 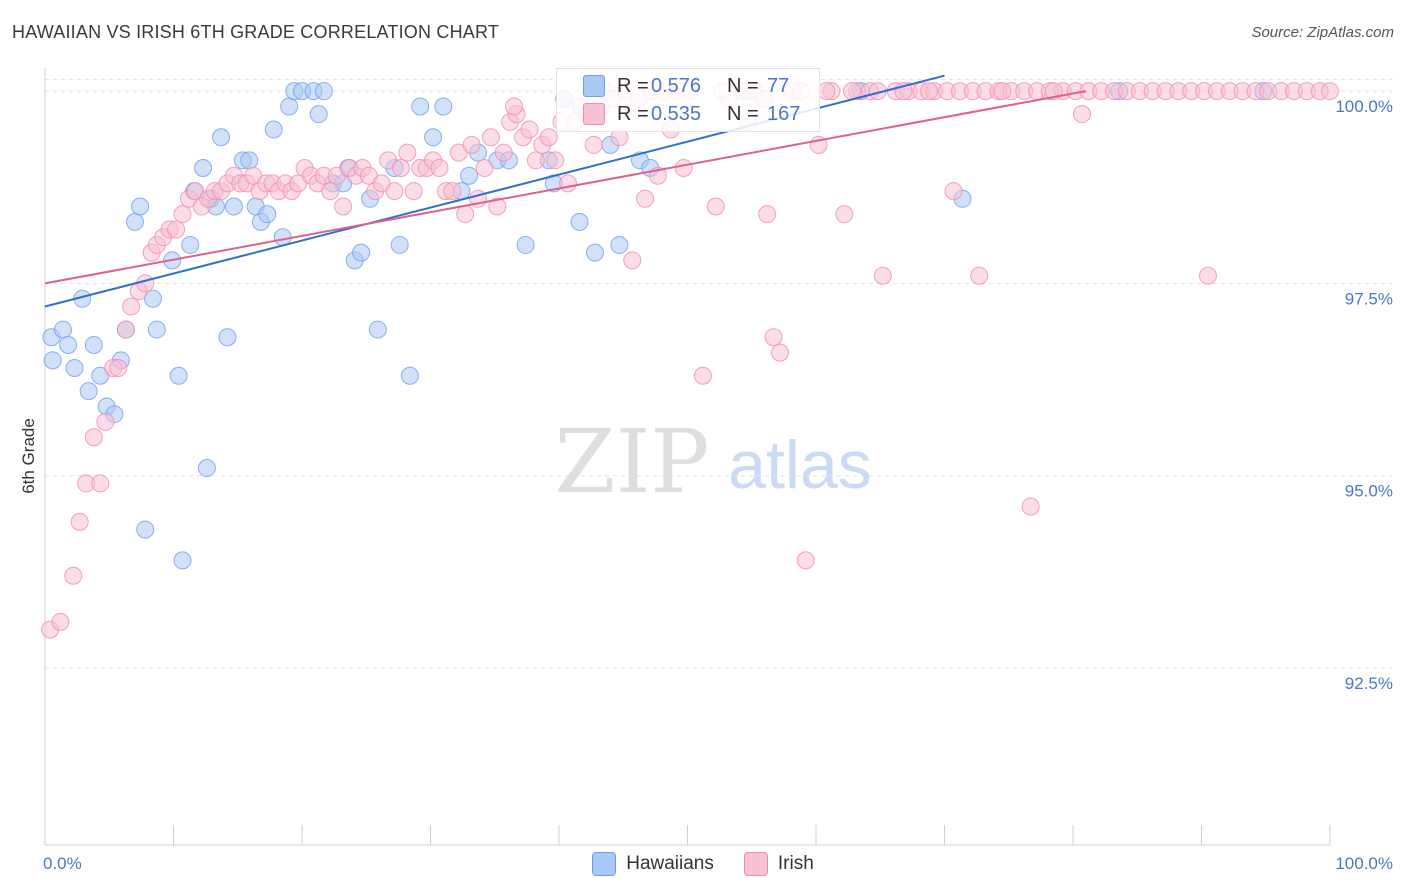 I want to click on y-tick-label: 92.5%, so click(x=1369, y=683).